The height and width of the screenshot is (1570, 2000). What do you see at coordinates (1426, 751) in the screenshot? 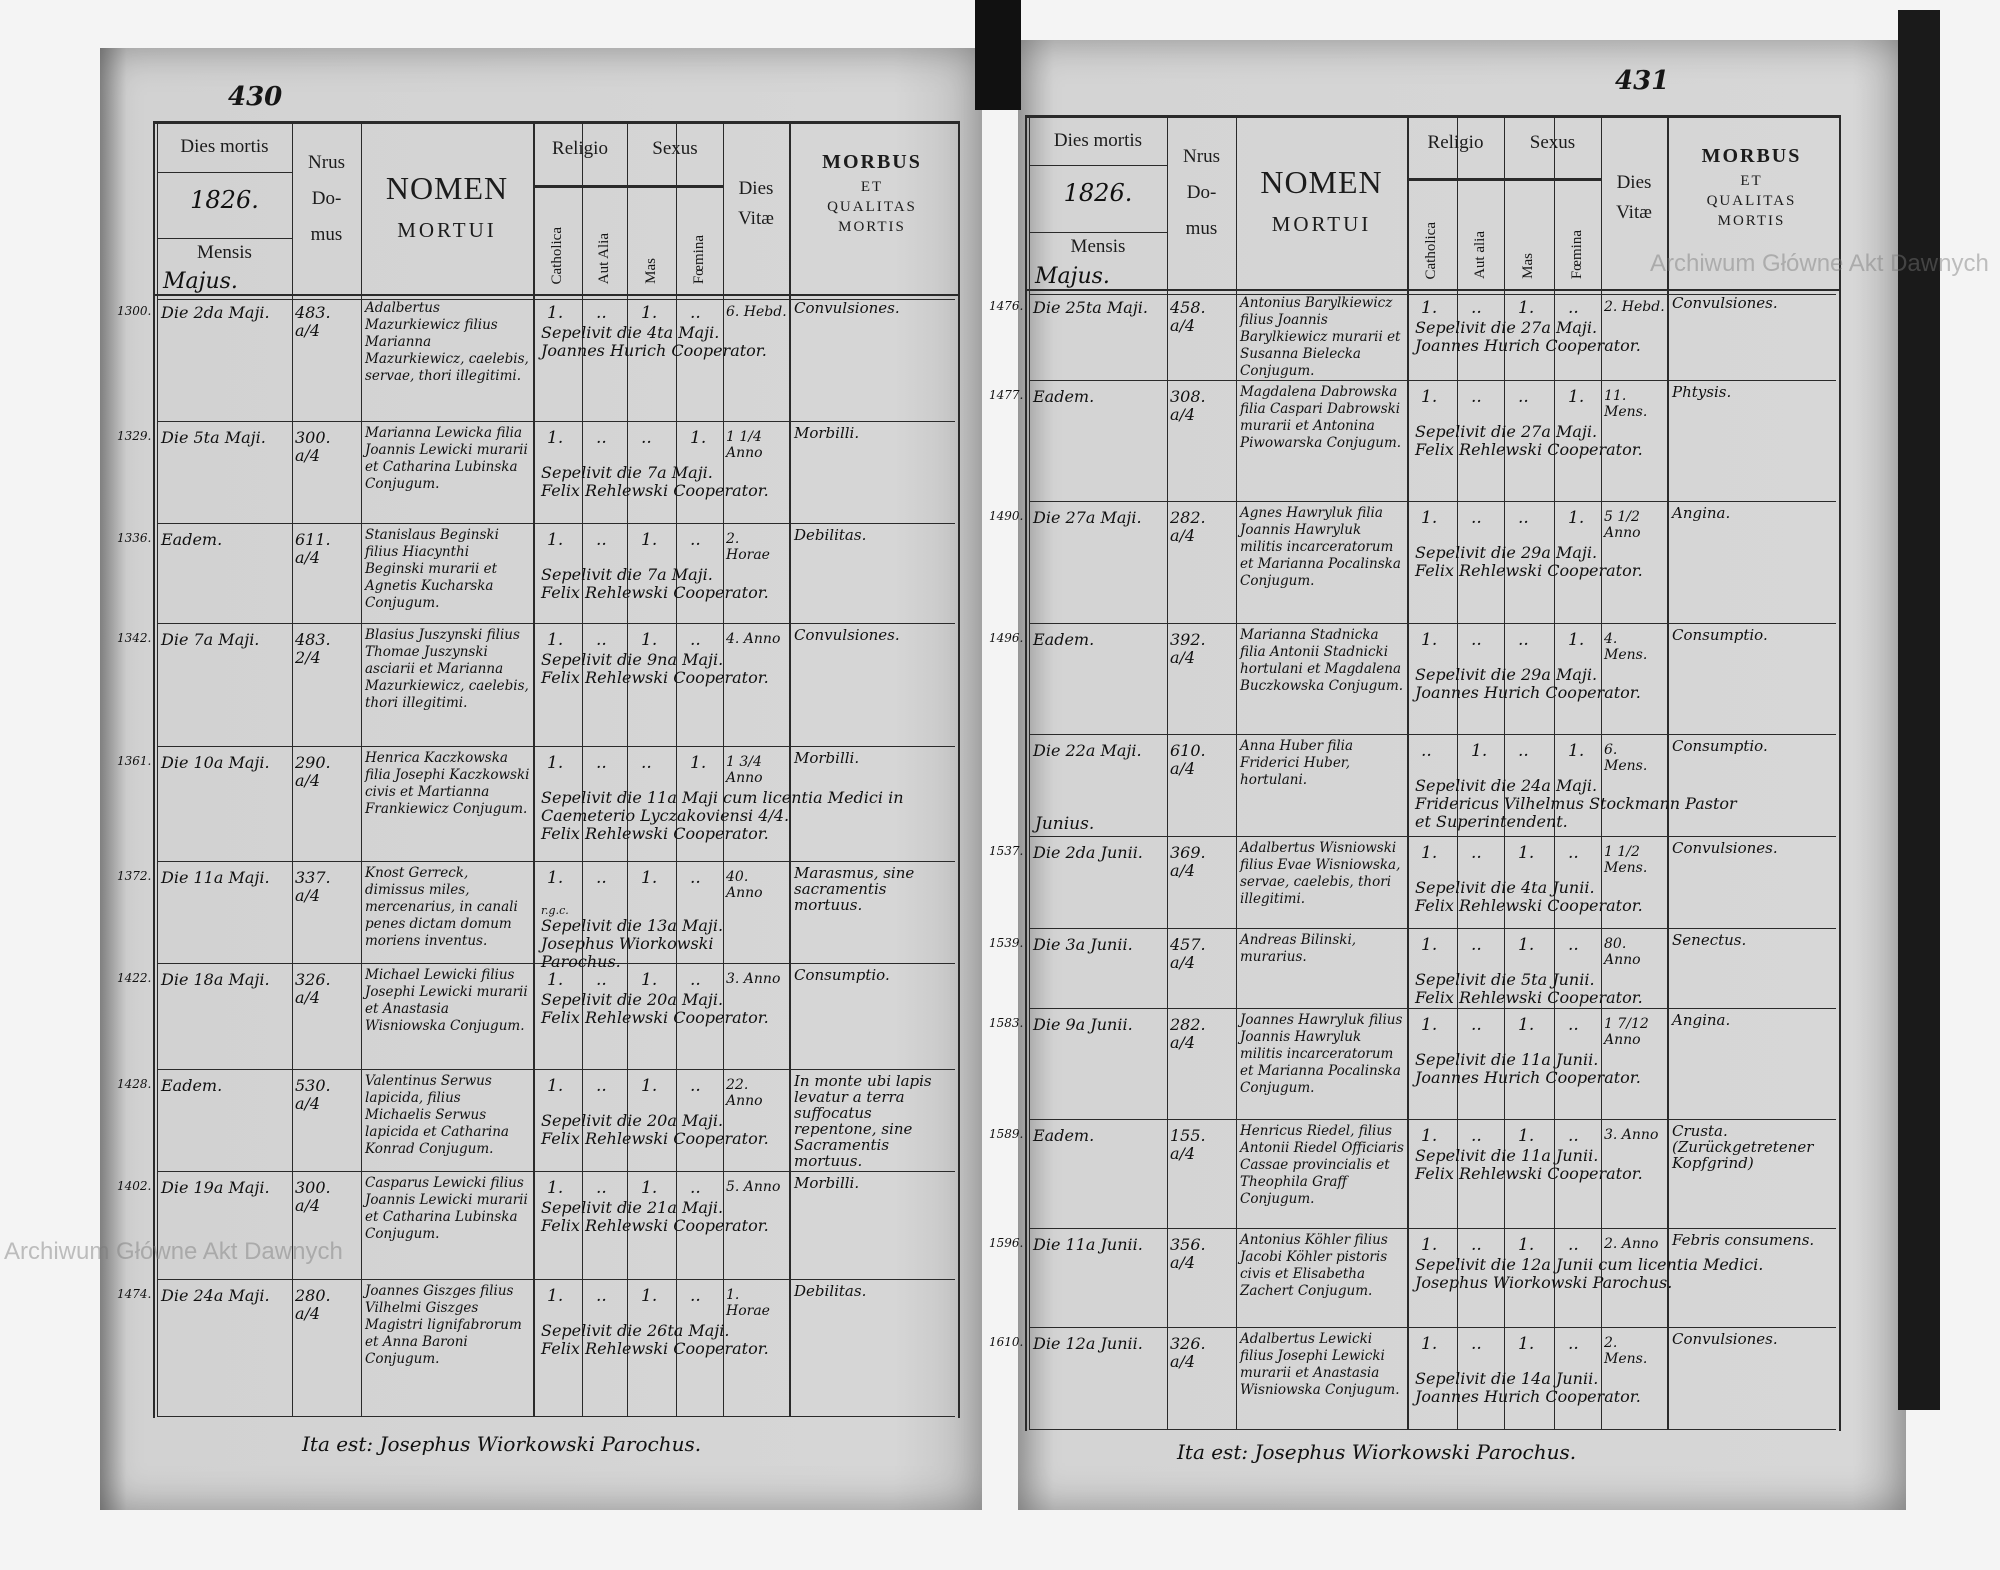
I see `entry-catholica: ..` at bounding box center [1426, 751].